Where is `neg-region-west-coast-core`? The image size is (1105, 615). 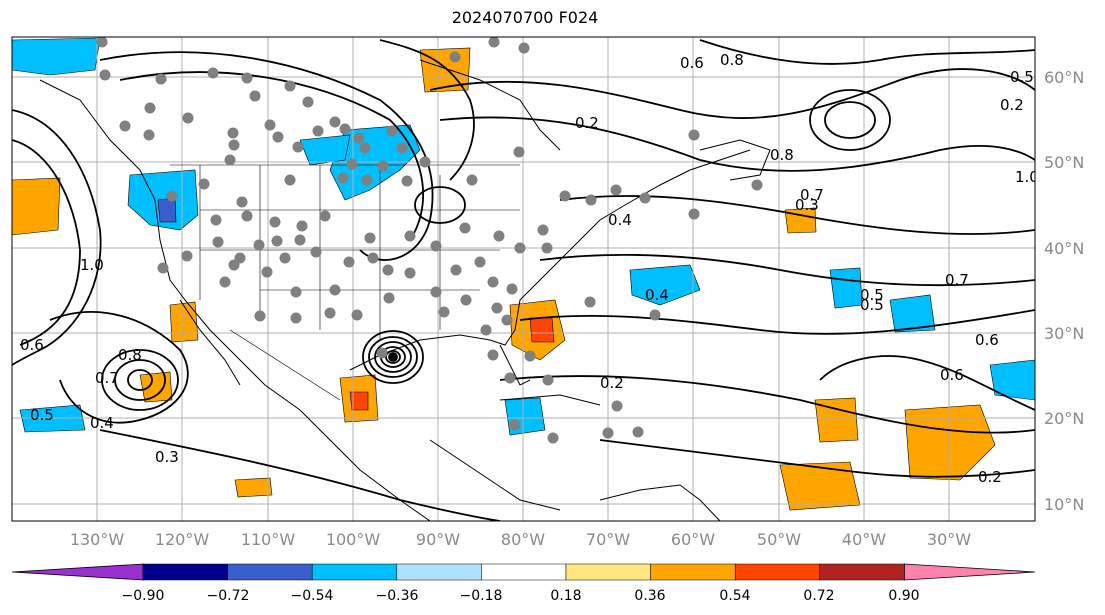 neg-region-west-coast-core is located at coordinates (167, 210).